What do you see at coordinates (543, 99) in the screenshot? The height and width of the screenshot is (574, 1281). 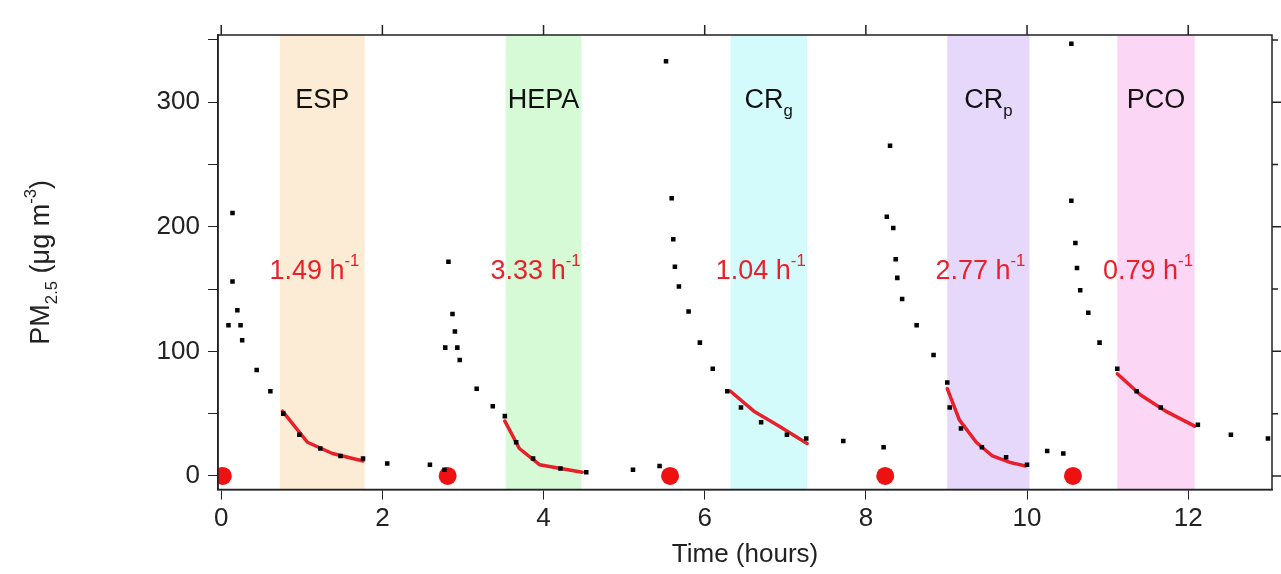 I see `band-label: HEPA` at bounding box center [543, 99].